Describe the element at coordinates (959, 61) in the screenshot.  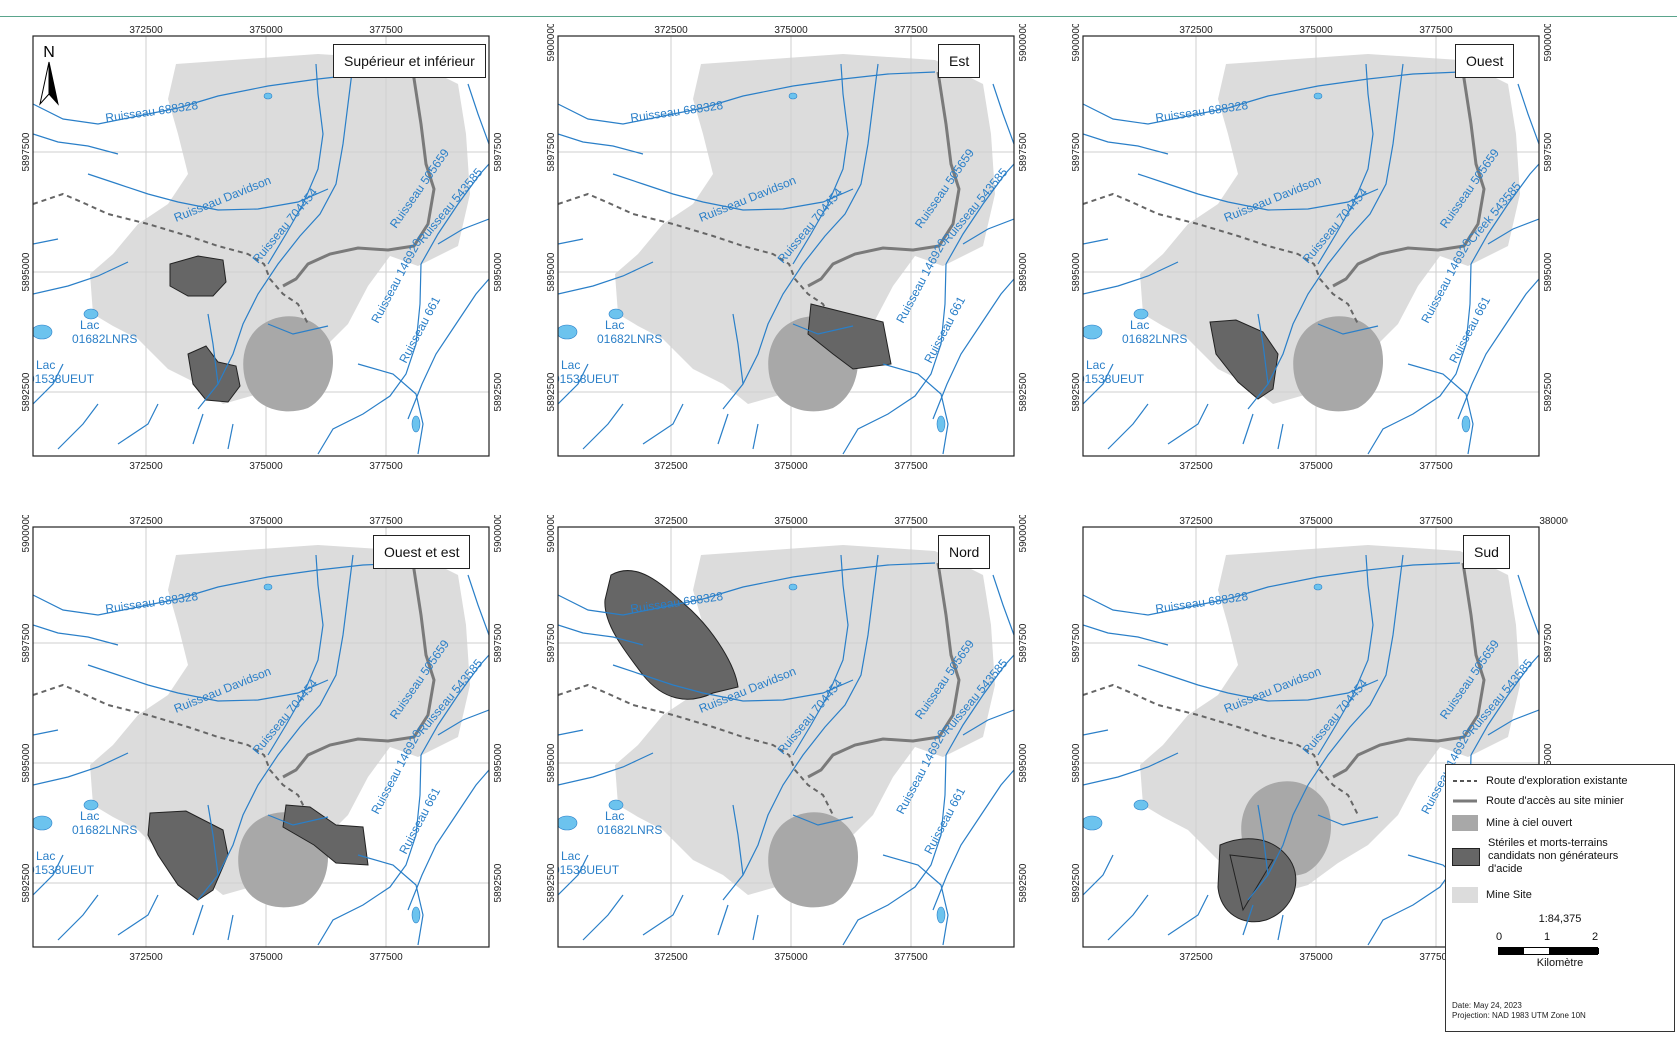
I see `panel-title: Est` at that location.